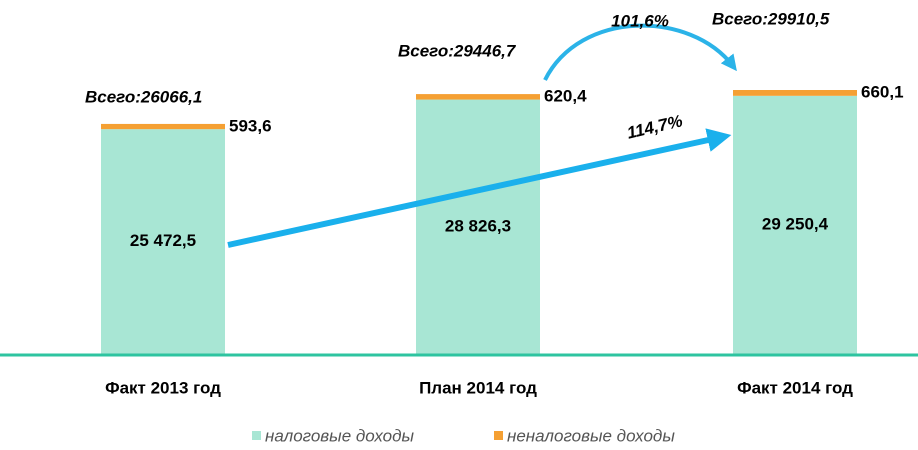  What do you see at coordinates (143, 96) in the screenshot?
I see `total-label: Всего:26066,1` at bounding box center [143, 96].